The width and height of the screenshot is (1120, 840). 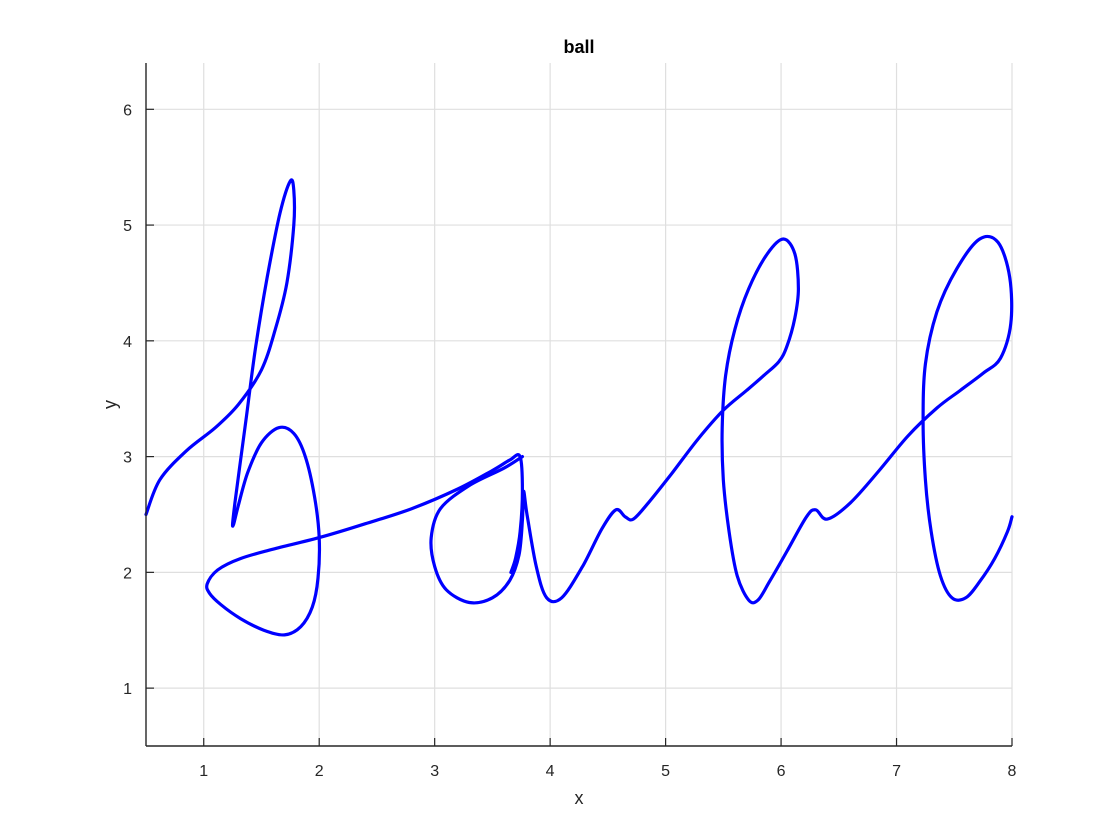 I want to click on x-tick-label: 1, so click(x=203, y=771).